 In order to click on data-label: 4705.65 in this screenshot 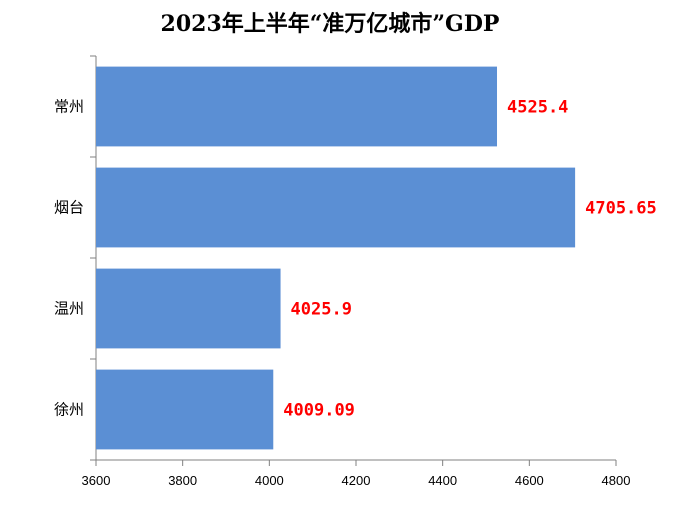, I will do `click(621, 209)`.